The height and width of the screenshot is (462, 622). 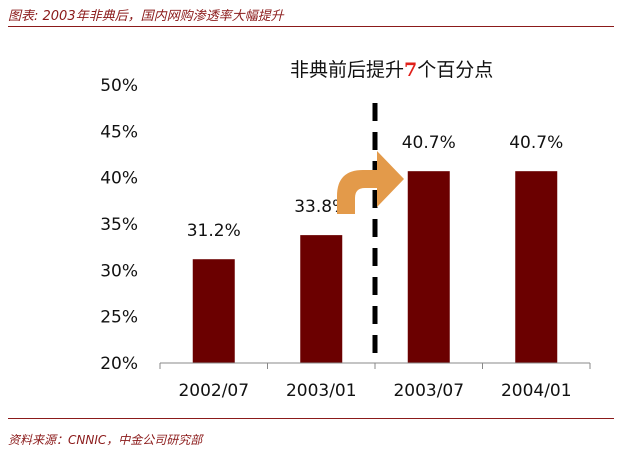 I want to click on top-rule, so click(x=311, y=26).